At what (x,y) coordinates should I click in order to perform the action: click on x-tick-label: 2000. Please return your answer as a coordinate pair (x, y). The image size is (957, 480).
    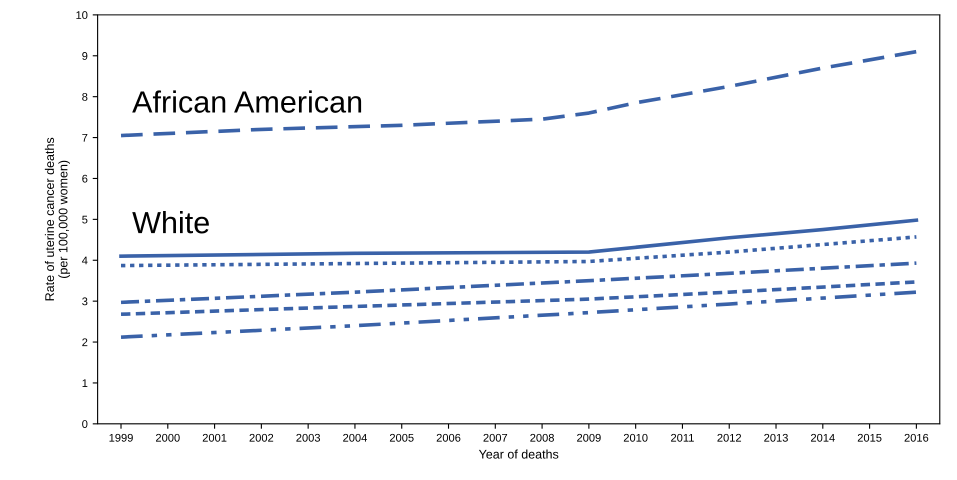
    Looking at the image, I should click on (168, 438).